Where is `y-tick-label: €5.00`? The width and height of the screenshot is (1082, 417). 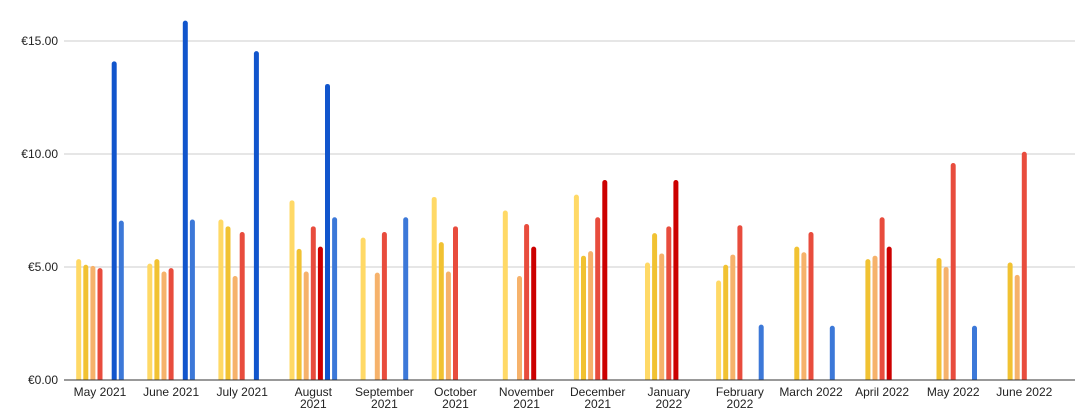
y-tick-label: €5.00 is located at coordinates (43, 267).